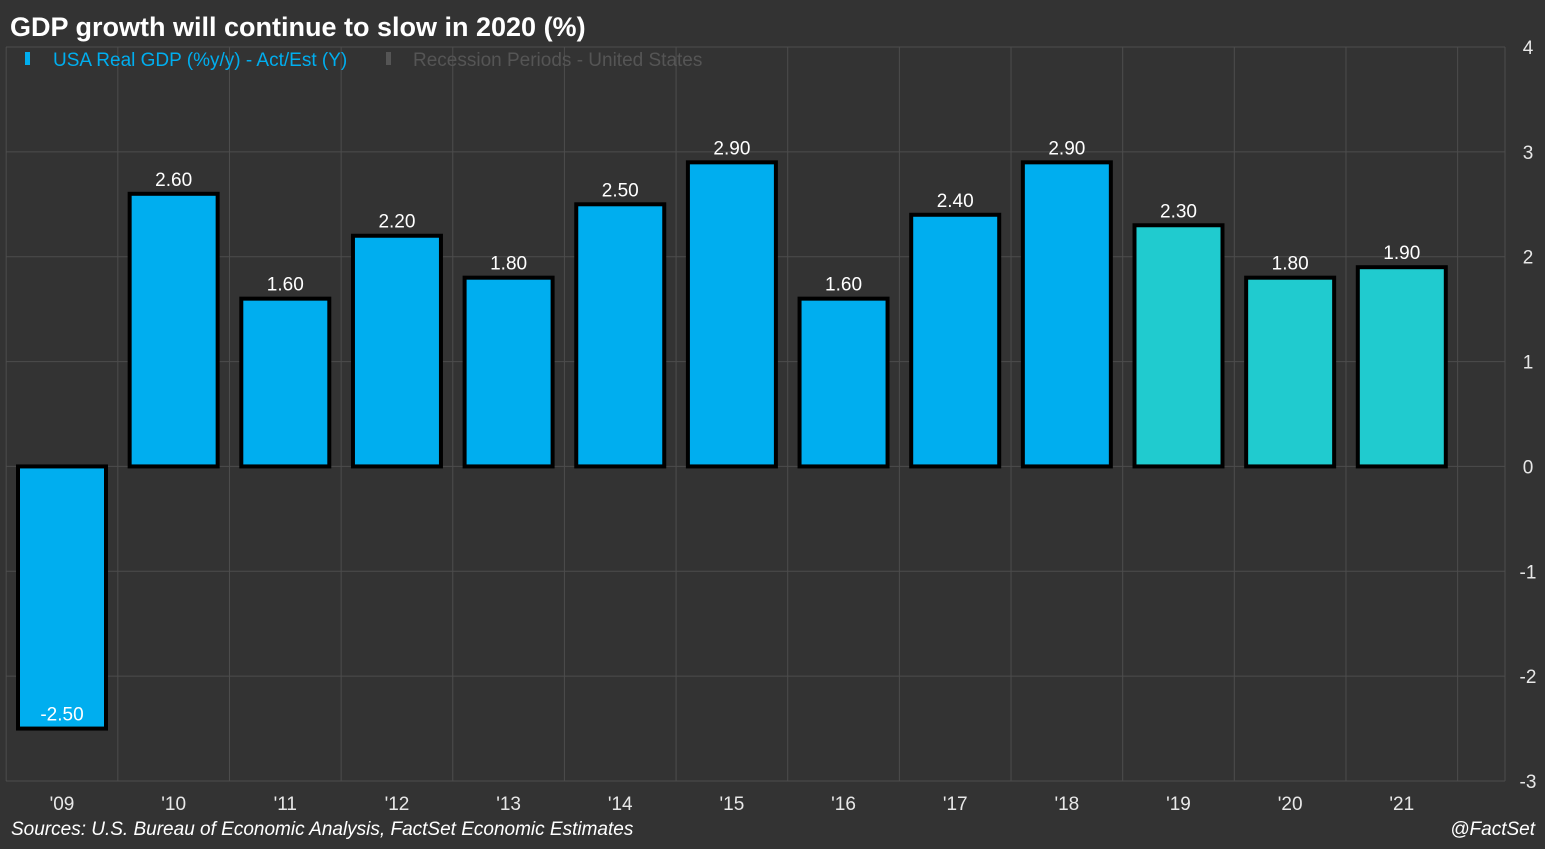  I want to click on x-tick-label: '10, so click(173, 804).